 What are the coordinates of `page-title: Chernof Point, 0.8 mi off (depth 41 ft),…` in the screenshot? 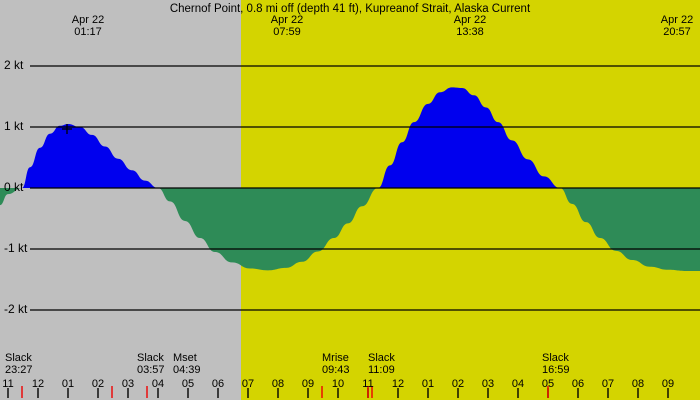 It's located at (350, 9).